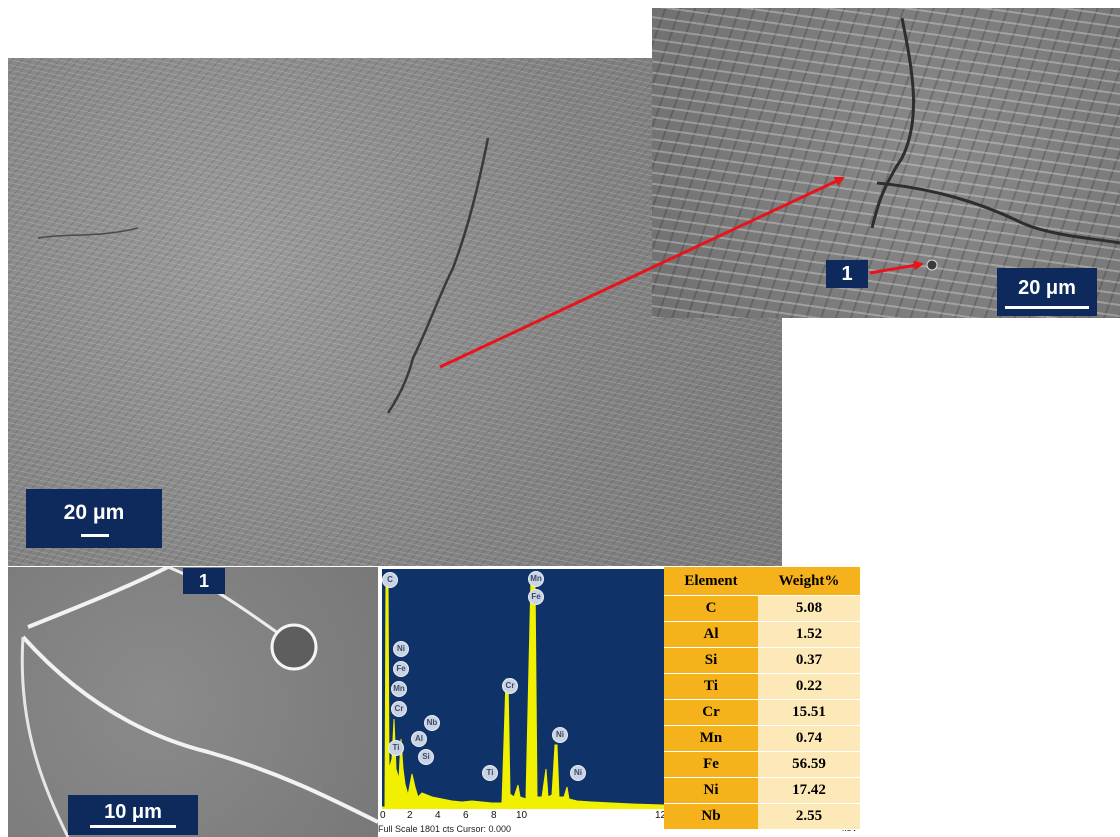 The width and height of the screenshot is (1120, 837). What do you see at coordinates (466, 815) in the screenshot?
I see `x-tick-6: 6` at bounding box center [466, 815].